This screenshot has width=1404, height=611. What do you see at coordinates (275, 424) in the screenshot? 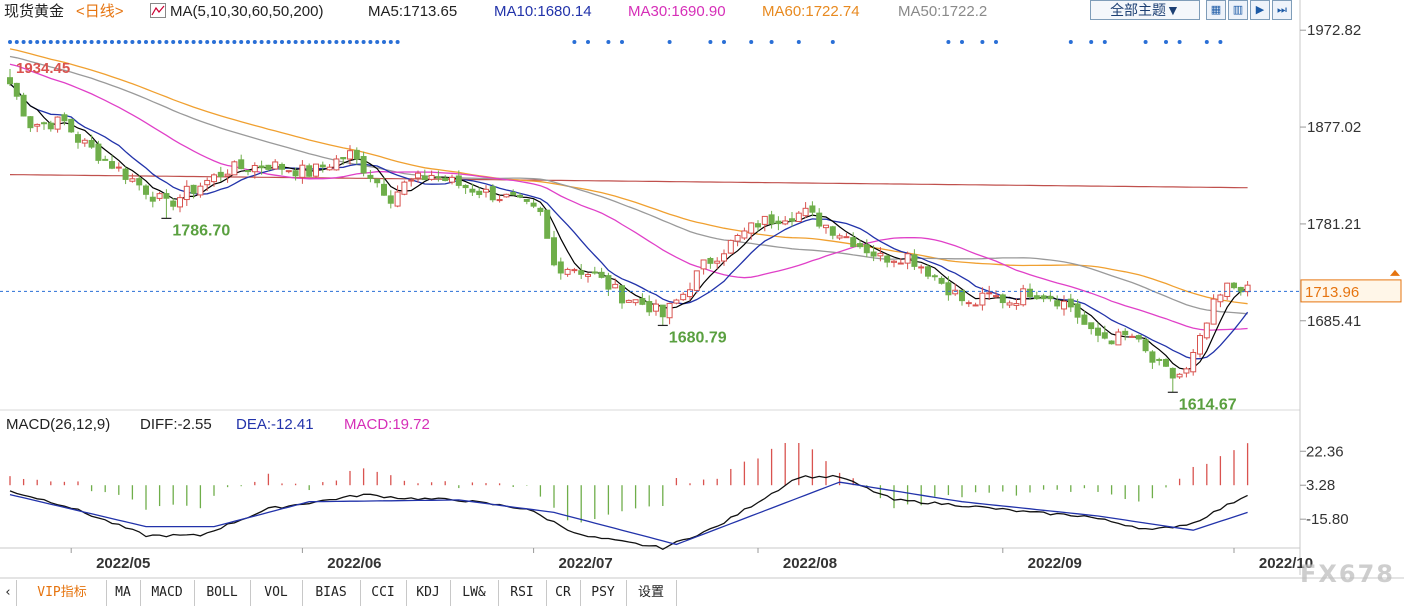
I see `macd-dea-value: DEA:-12.41` at bounding box center [275, 424].